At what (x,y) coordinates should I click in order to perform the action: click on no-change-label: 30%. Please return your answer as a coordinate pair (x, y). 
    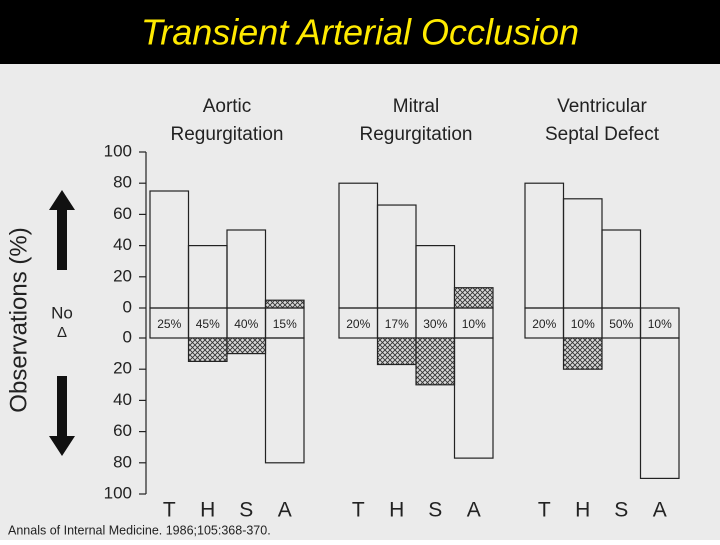
    Looking at the image, I should click on (435, 324).